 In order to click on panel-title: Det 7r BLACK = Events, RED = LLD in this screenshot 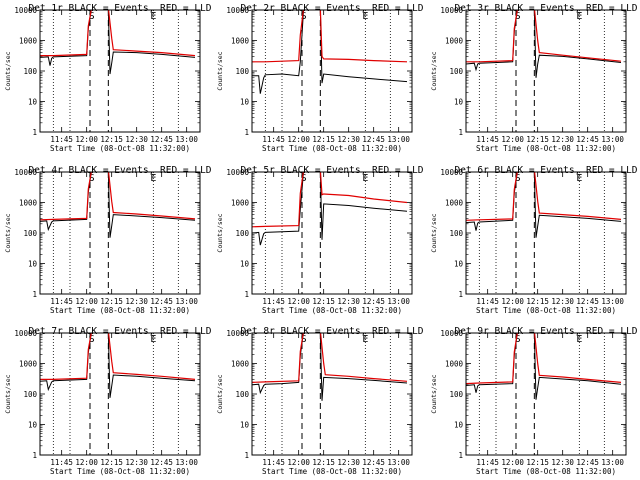, I will do `click(119, 331)`.